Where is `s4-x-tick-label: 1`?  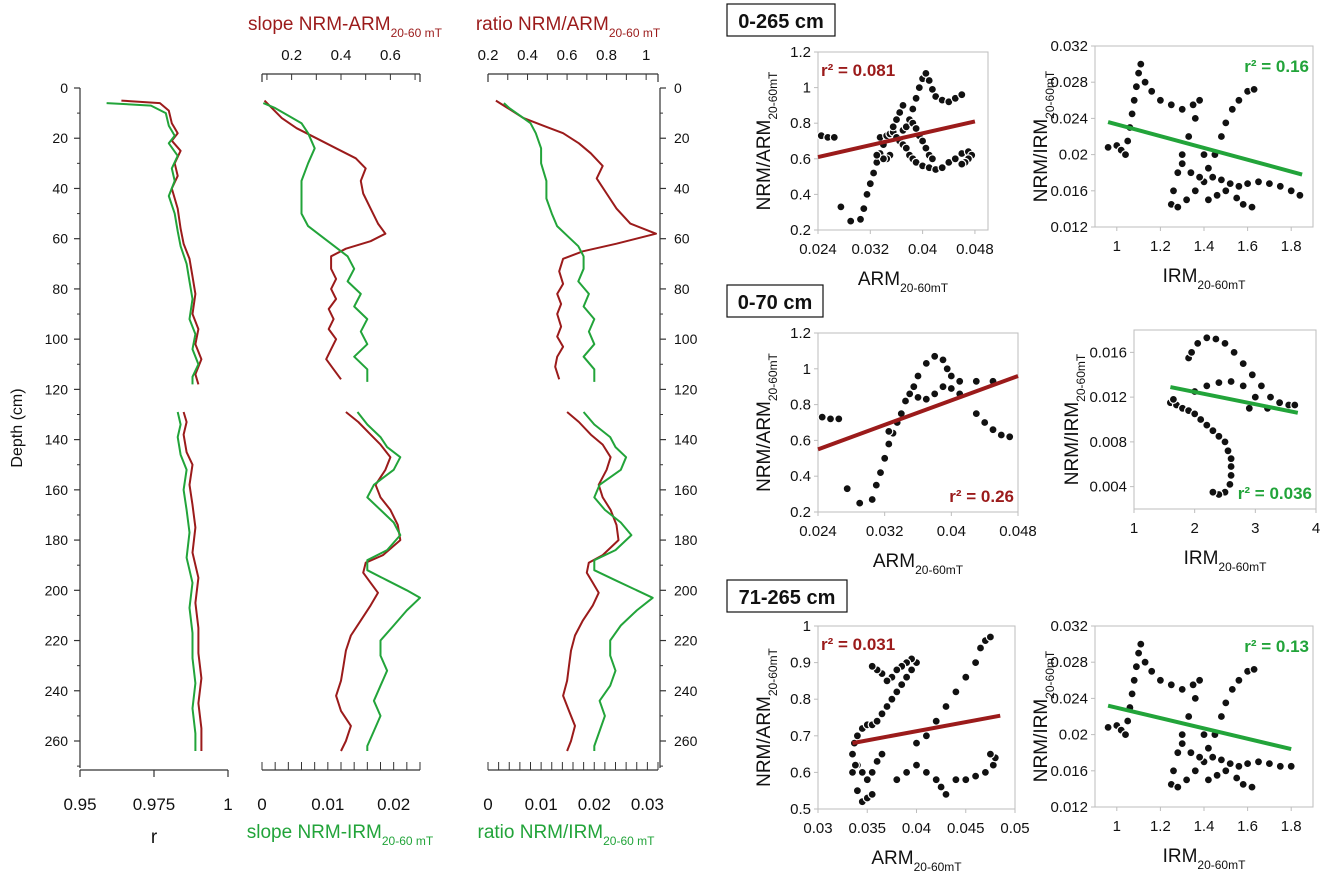 s4-x-tick-label: 1 is located at coordinates (1134, 528).